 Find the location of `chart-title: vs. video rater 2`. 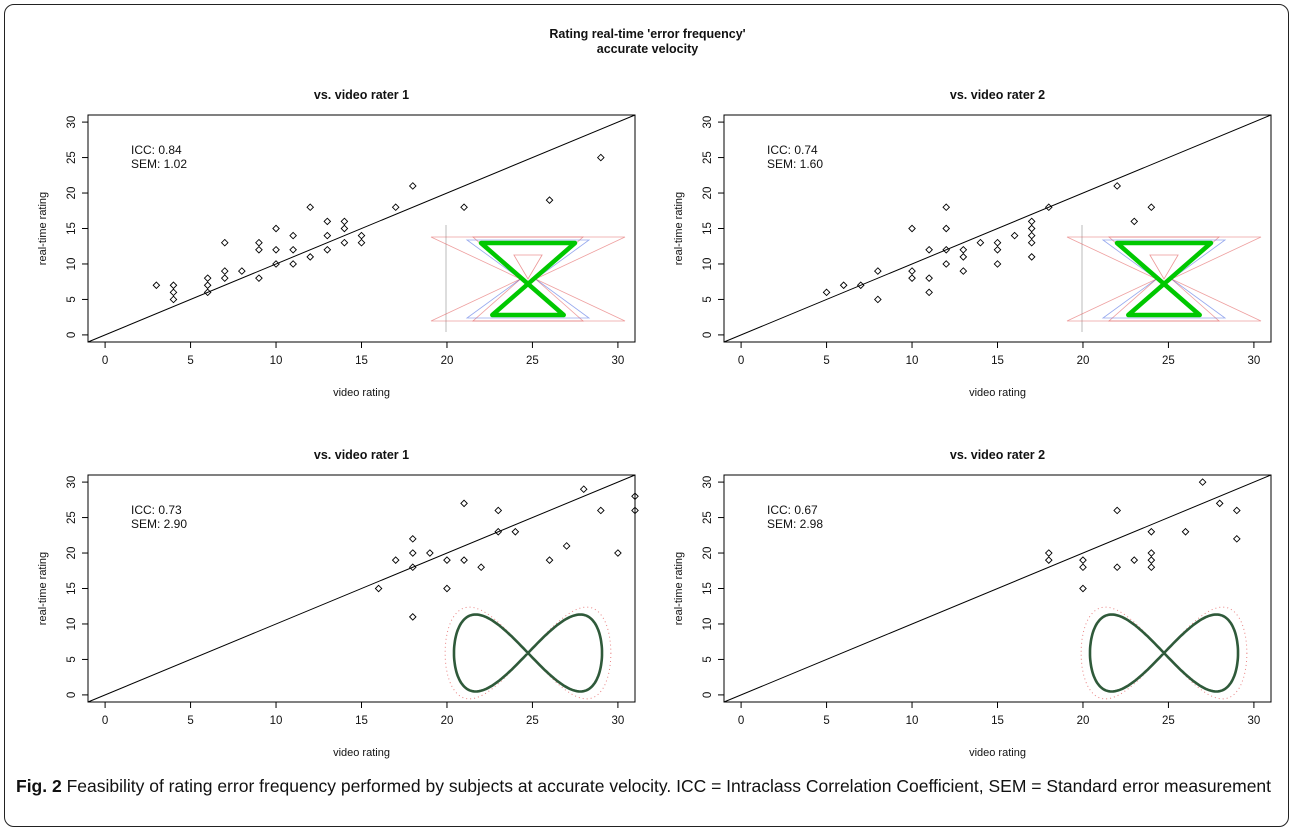

chart-title: vs. video rater 2 is located at coordinates (997, 95).